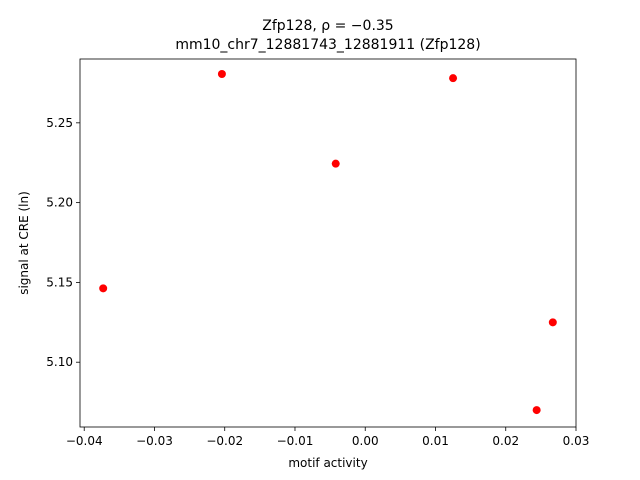 This screenshot has height=480, width=640. Describe the element at coordinates (505, 441) in the screenshot. I see `x-tick-label: 0.02` at that location.